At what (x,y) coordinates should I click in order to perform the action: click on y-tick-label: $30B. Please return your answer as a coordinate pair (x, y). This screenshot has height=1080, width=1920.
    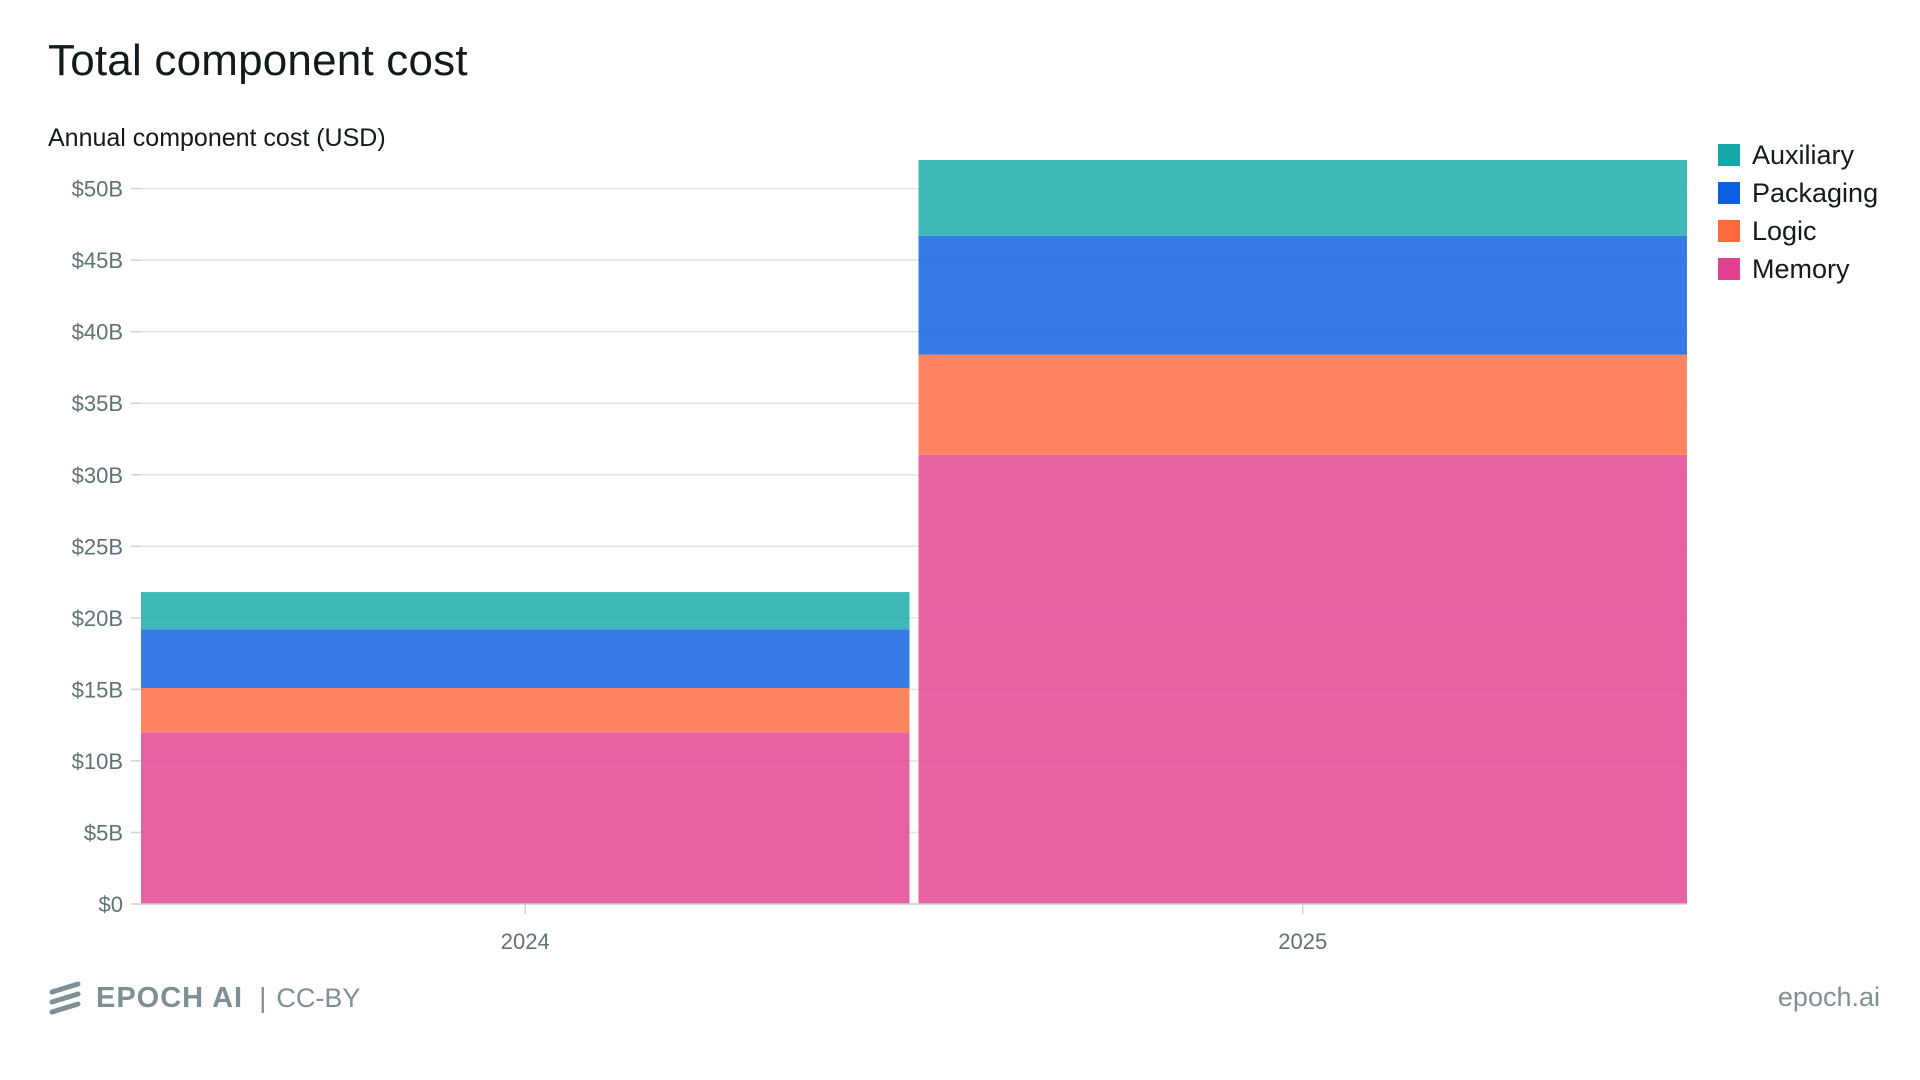
    Looking at the image, I should click on (97, 475).